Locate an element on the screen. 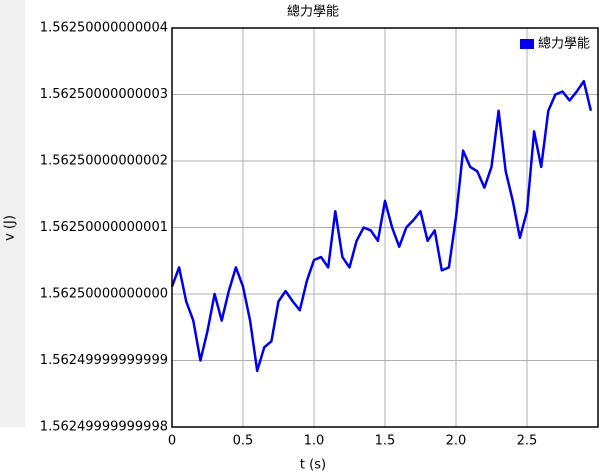  y-tick-label: 1.56250000000001 is located at coordinates (104, 227).